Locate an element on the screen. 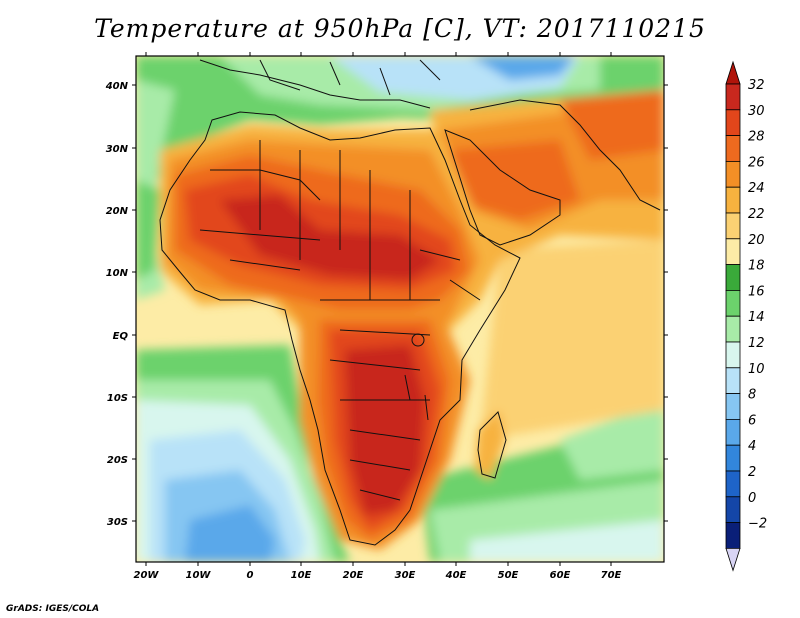 The height and width of the screenshot is (618, 800). lon-label: 30E is located at coordinates (405, 575).